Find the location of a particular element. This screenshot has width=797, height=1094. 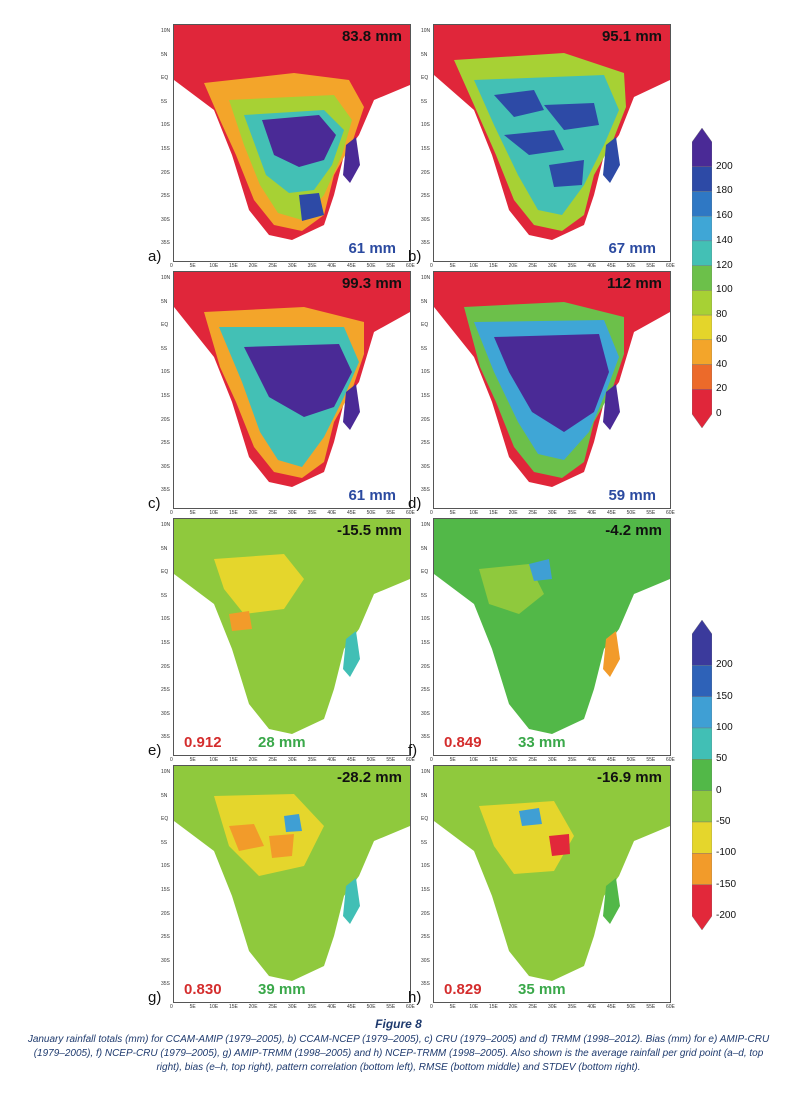

panel-e: -15.5 mm 0.912 28 mm is located at coordinates (292, 637).